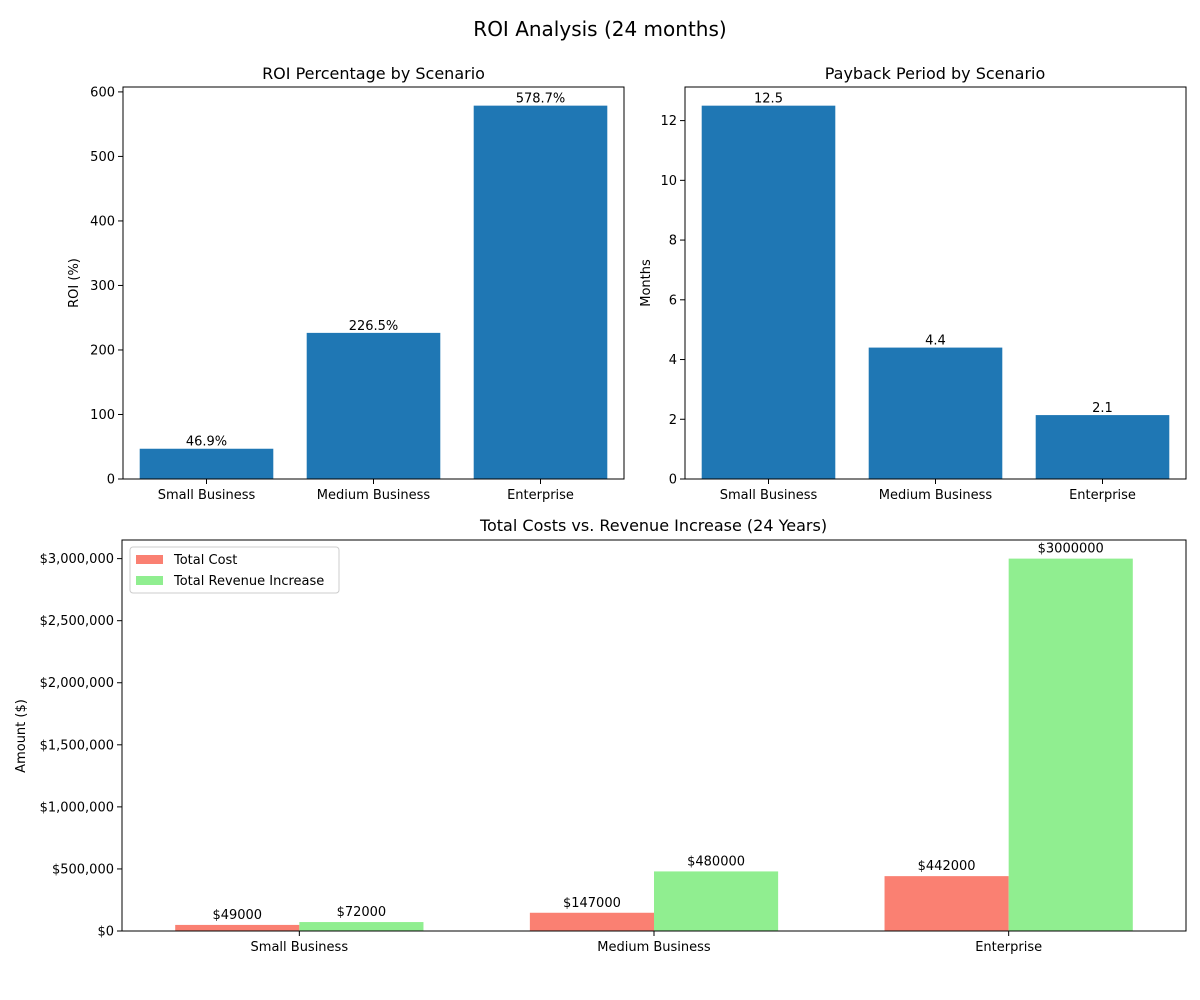  What do you see at coordinates (237, 915) in the screenshot?
I see `costs-revenue-data-label: $49000` at bounding box center [237, 915].